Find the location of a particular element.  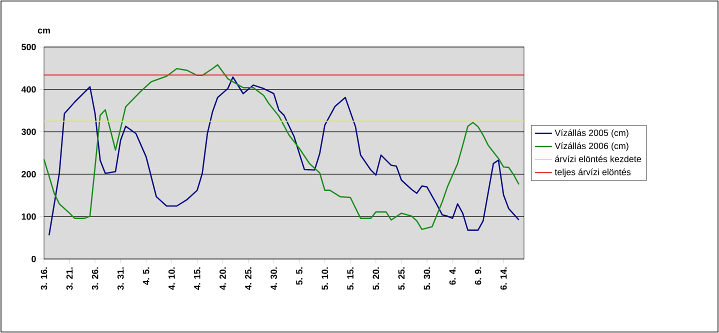

x-tick-label: 5. 30. is located at coordinates (427, 278).